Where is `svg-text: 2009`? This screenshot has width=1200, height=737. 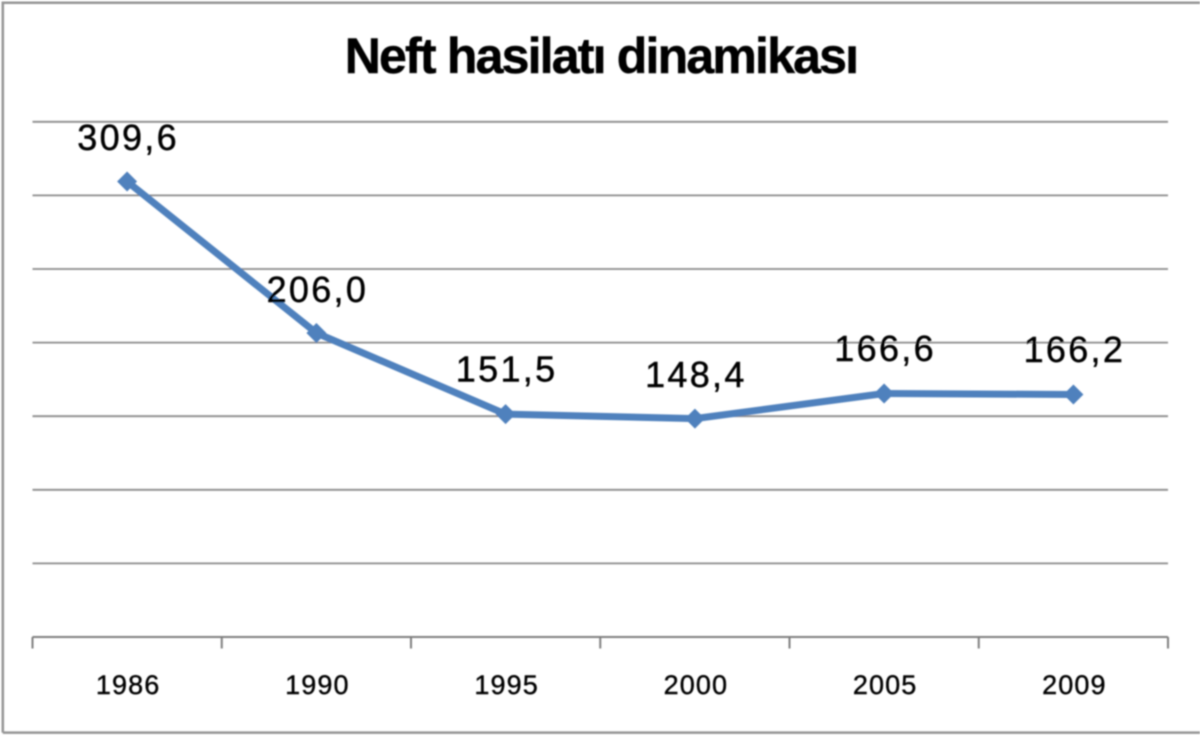 svg-text: 2009 is located at coordinates (1074, 685).